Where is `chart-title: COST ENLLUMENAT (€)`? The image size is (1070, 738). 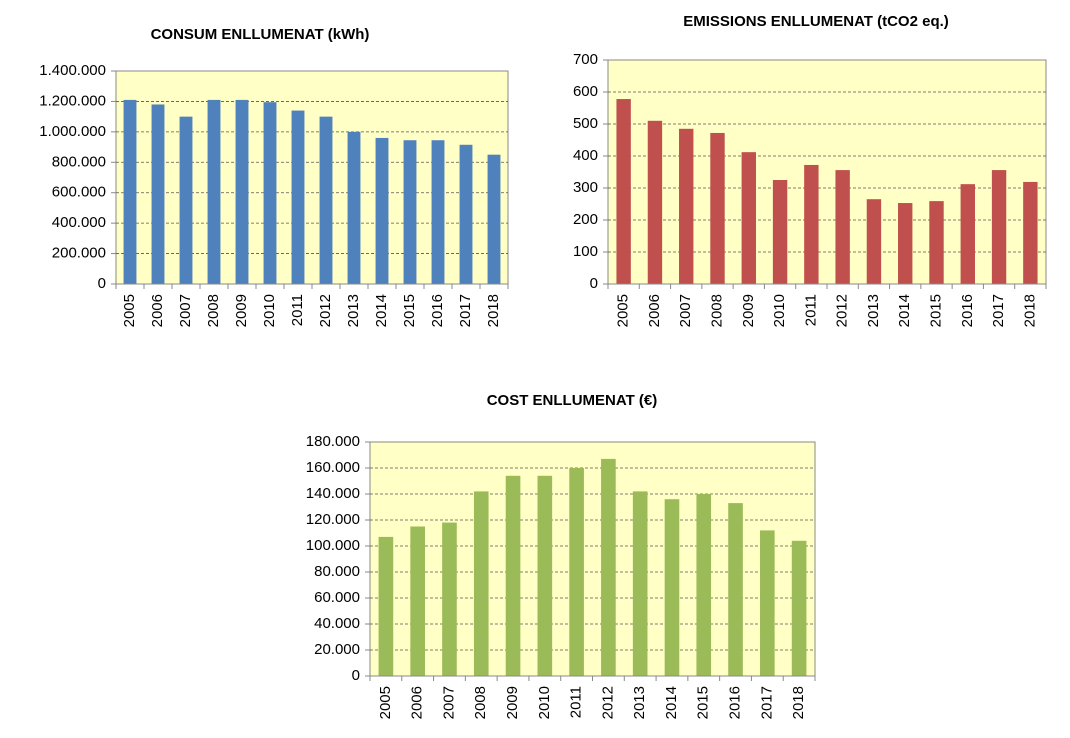
chart-title: COST ENLLUMENAT (€) is located at coordinates (572, 400).